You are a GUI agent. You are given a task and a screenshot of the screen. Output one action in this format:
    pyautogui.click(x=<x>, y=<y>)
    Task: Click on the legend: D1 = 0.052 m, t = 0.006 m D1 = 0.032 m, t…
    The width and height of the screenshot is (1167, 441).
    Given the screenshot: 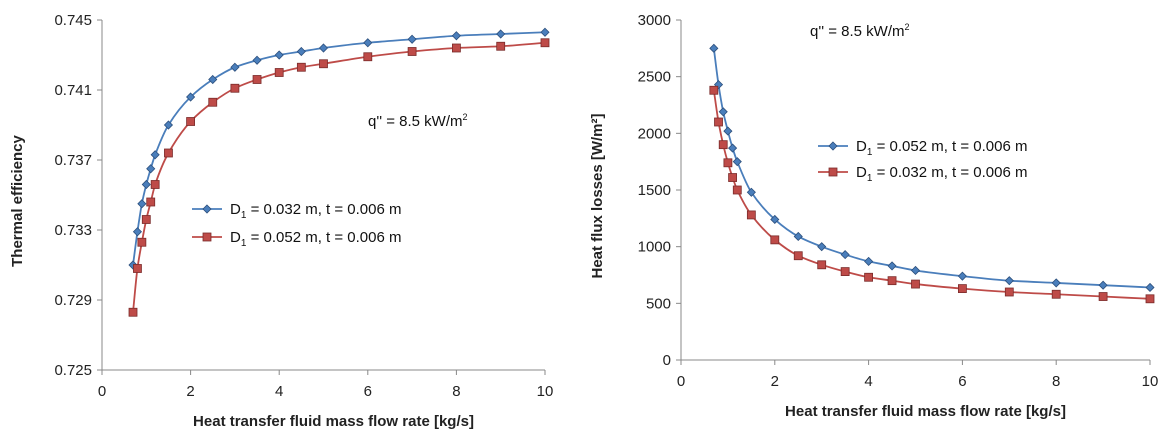 What is the action you would take?
    pyautogui.click(x=923, y=161)
    